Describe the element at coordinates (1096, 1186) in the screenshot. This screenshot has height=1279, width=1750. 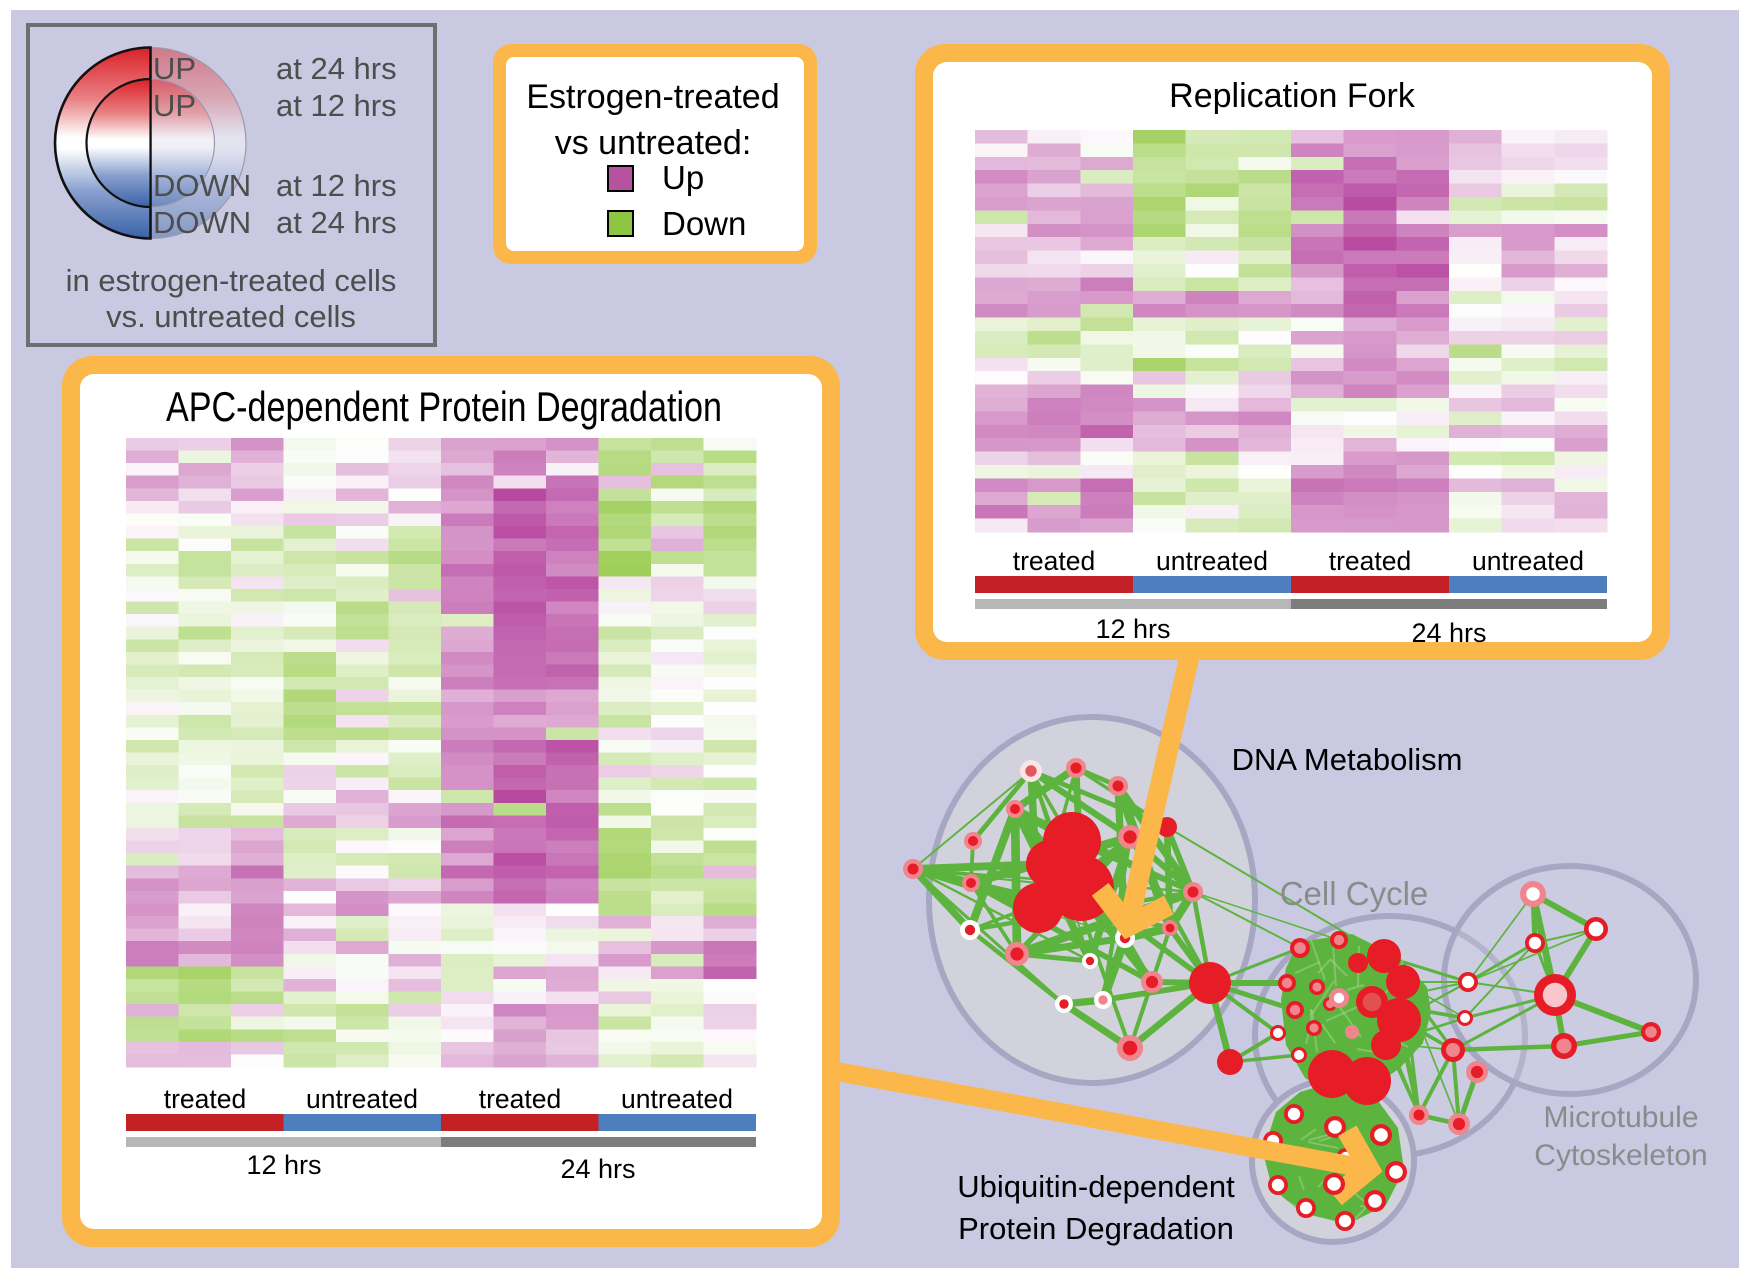
I see `svg-text: Ubiquitin-dependent` at that location.